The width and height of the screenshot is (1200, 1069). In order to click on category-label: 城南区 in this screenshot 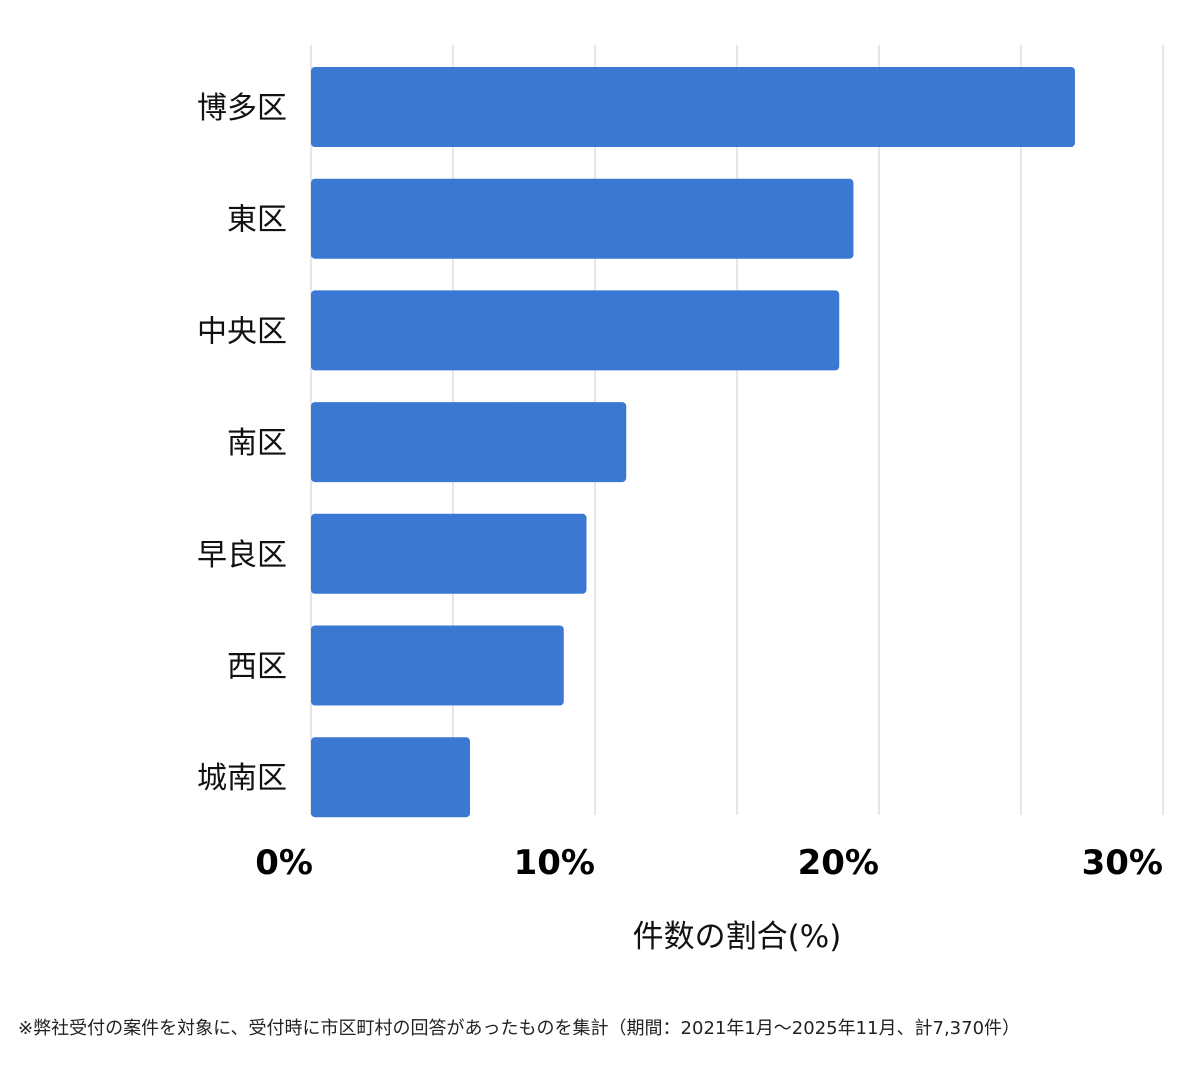, I will do `click(242, 778)`.